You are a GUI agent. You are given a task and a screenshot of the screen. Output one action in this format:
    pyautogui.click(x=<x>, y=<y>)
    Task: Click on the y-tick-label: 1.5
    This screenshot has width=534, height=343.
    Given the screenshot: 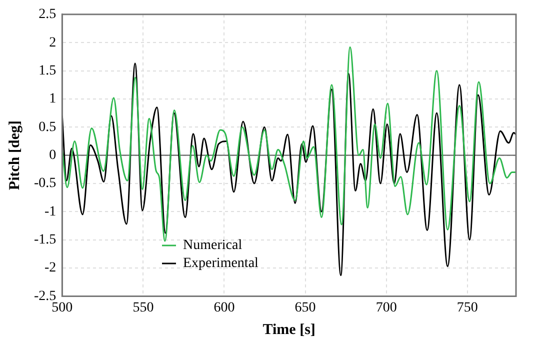 What is the action you would take?
    pyautogui.click(x=47, y=70)
    